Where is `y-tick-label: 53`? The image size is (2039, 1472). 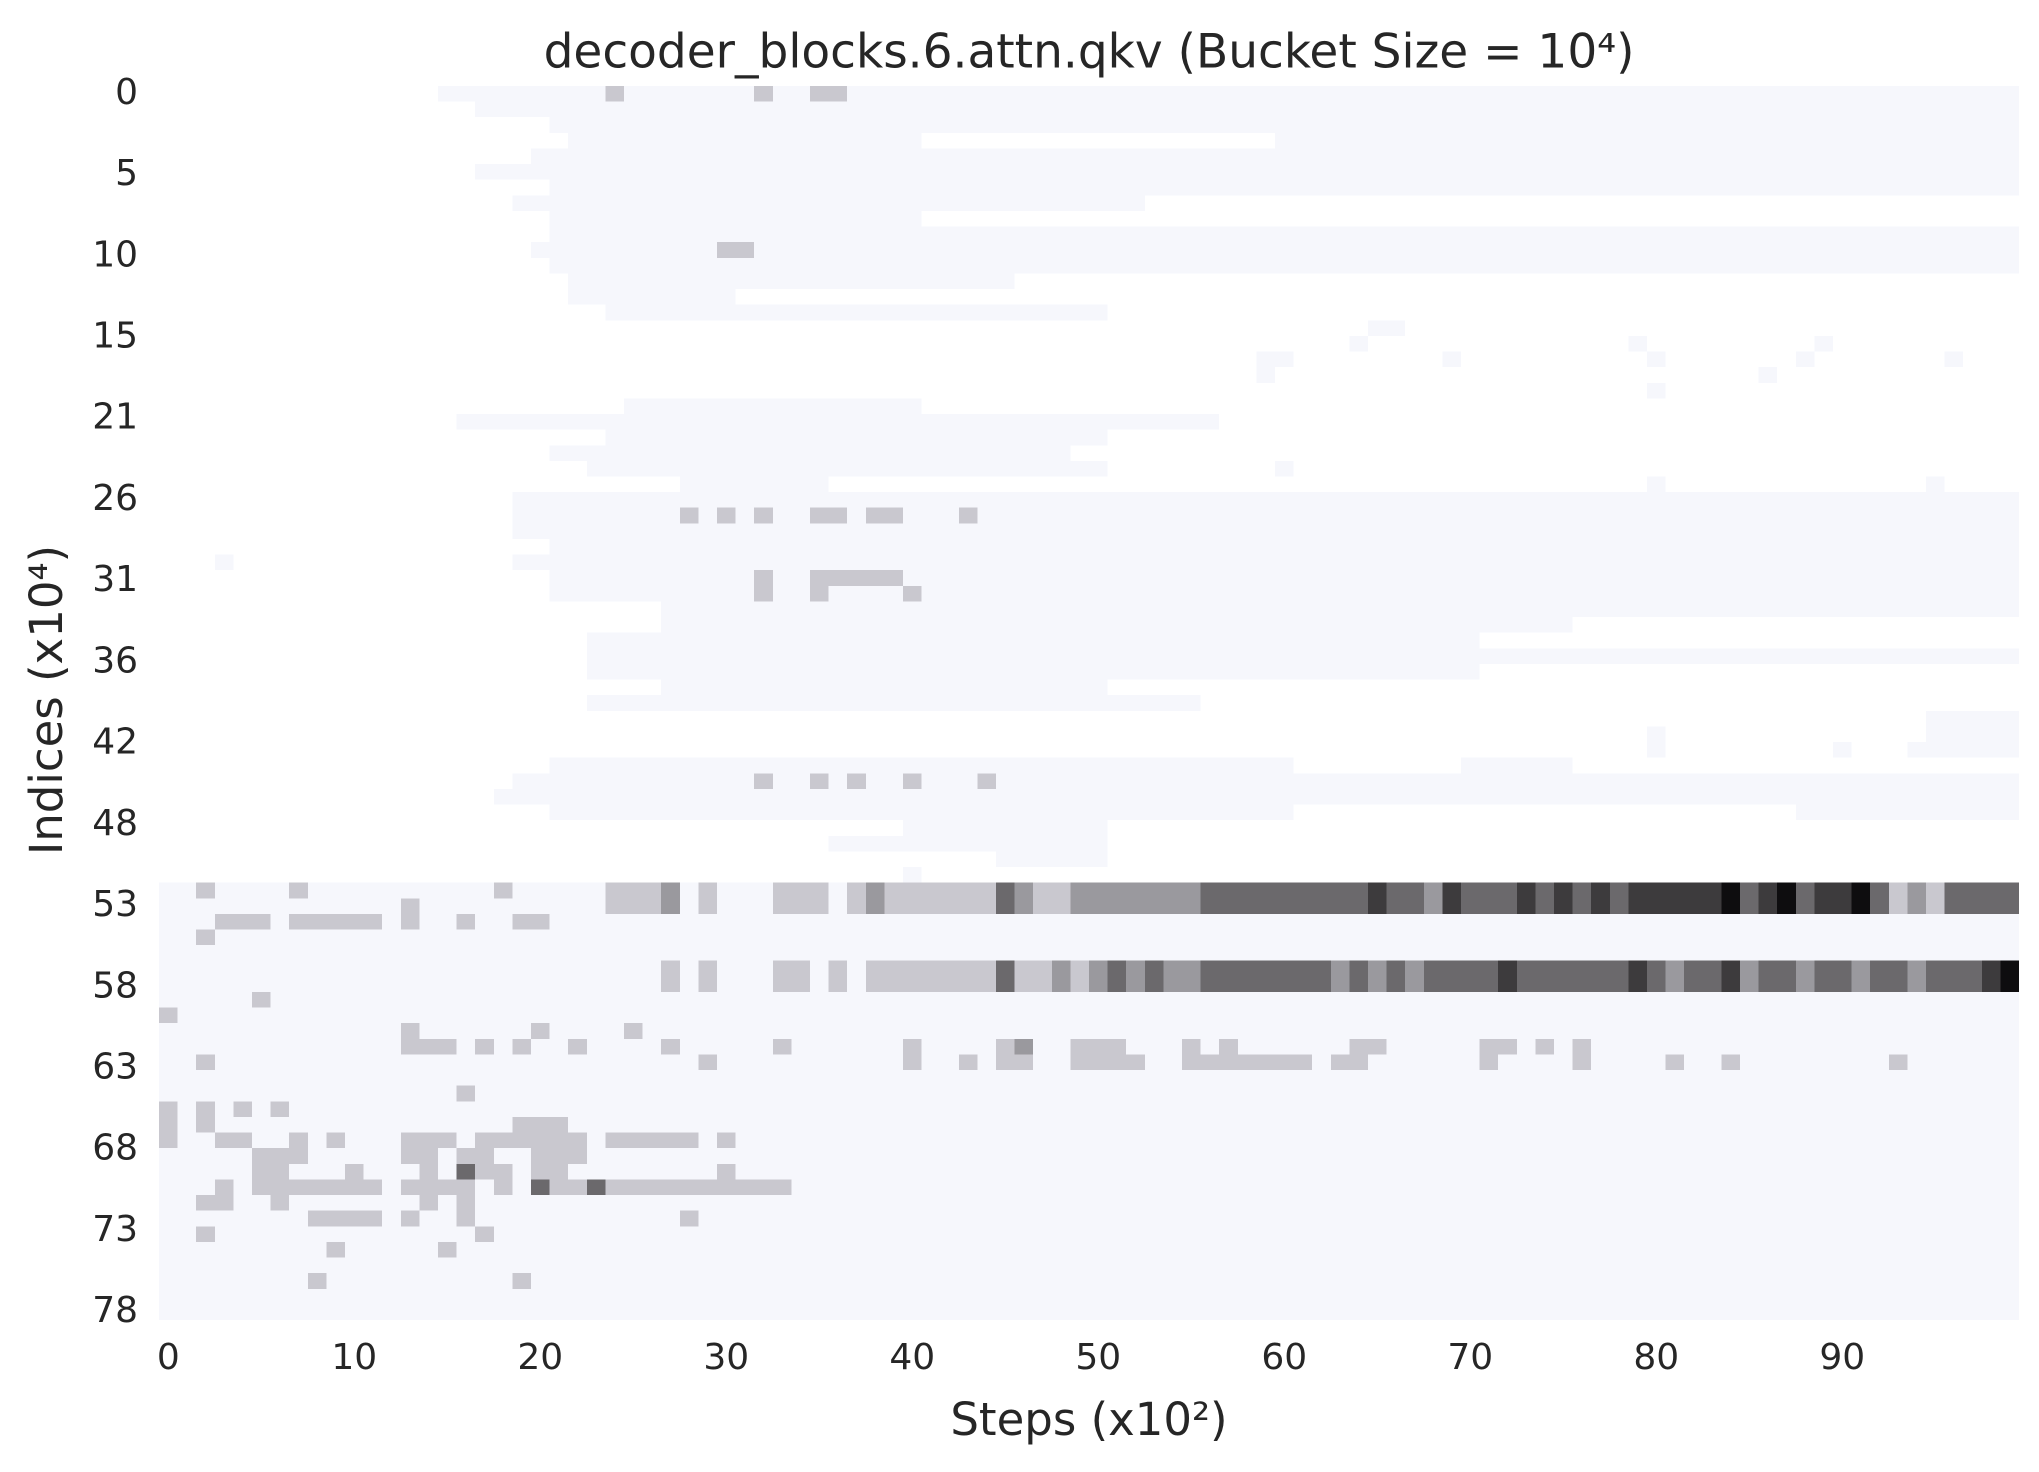 y-tick-label: 53 is located at coordinates (115, 904).